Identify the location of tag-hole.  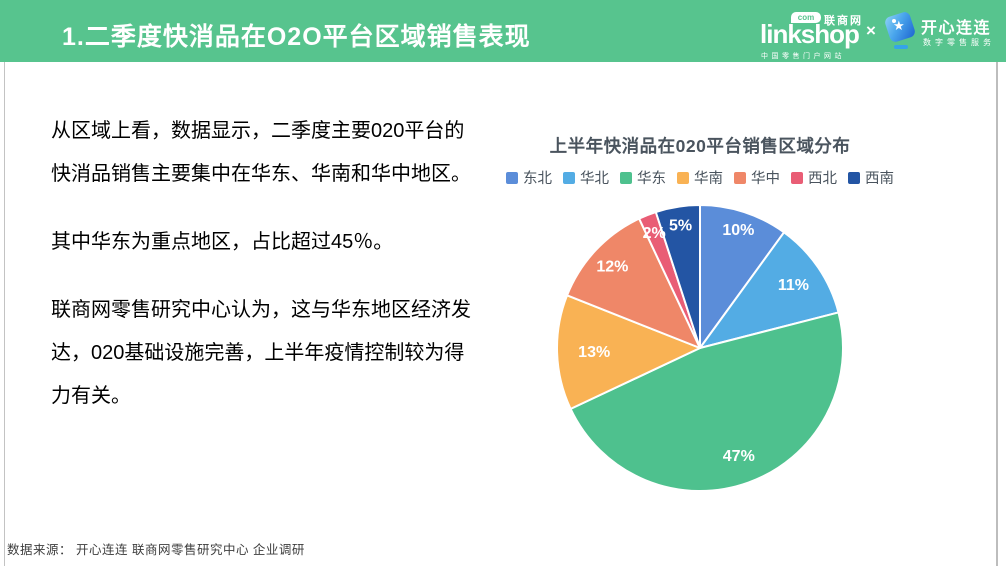
(894, 21).